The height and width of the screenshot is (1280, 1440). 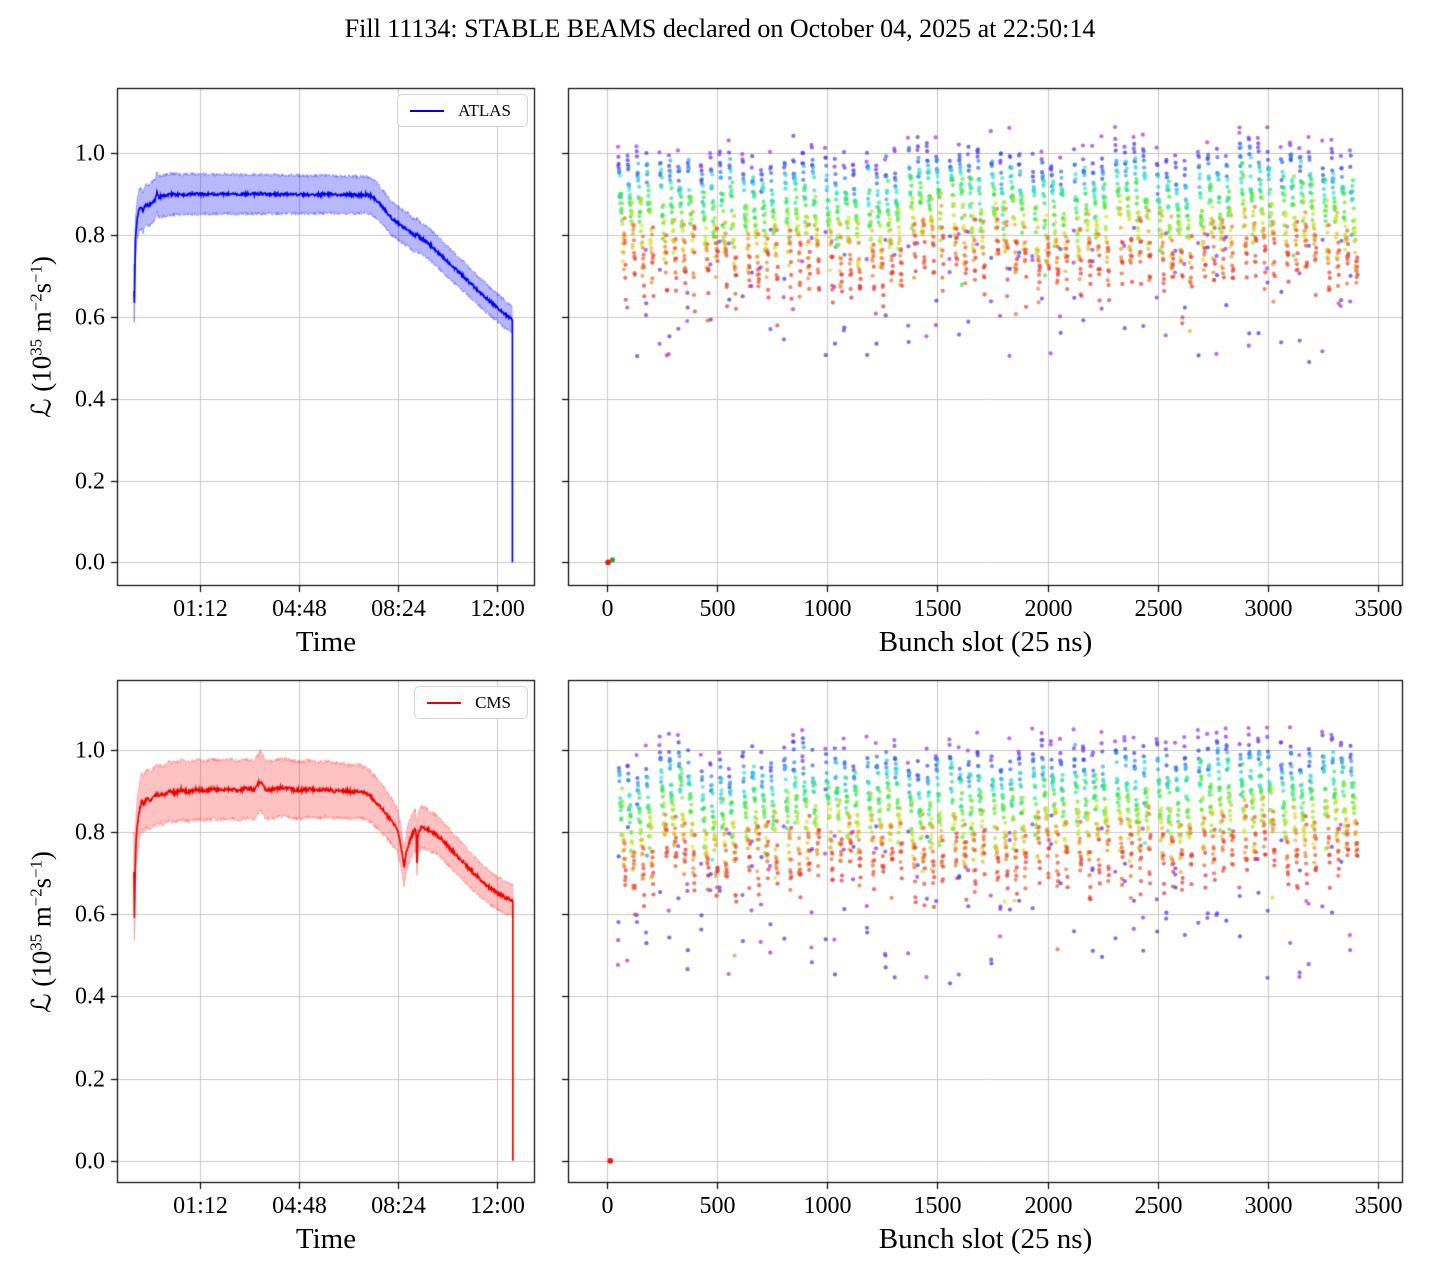 I want to click on x-axis-label-time-bottom: Time, so click(x=326, y=1239).